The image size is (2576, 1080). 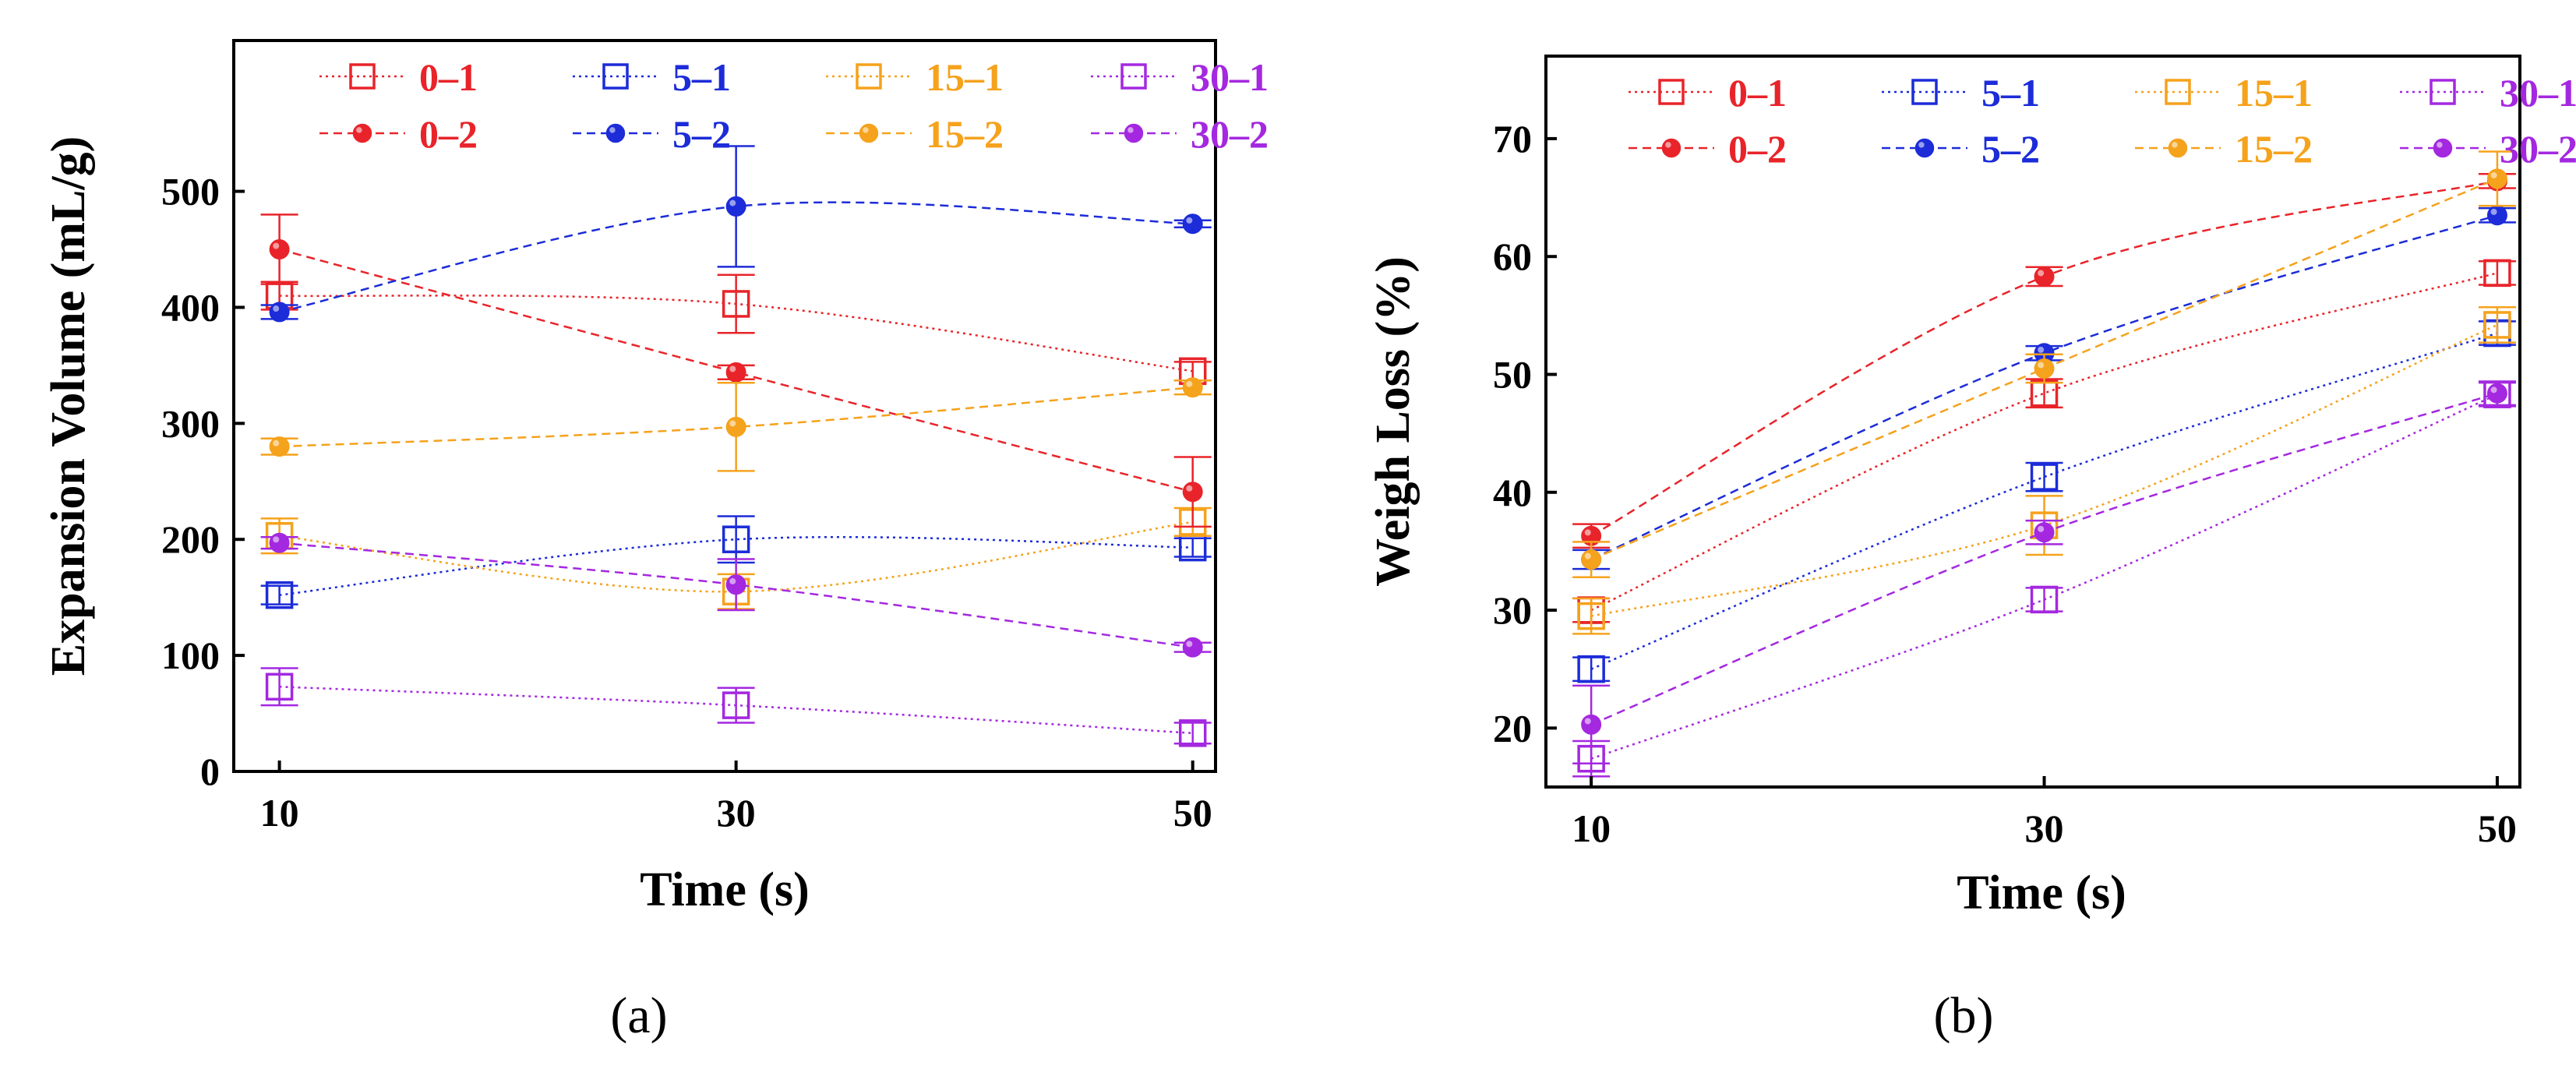 What do you see at coordinates (1961, 93) in the screenshot?
I see `legend-item-5-1: 5–1` at bounding box center [1961, 93].